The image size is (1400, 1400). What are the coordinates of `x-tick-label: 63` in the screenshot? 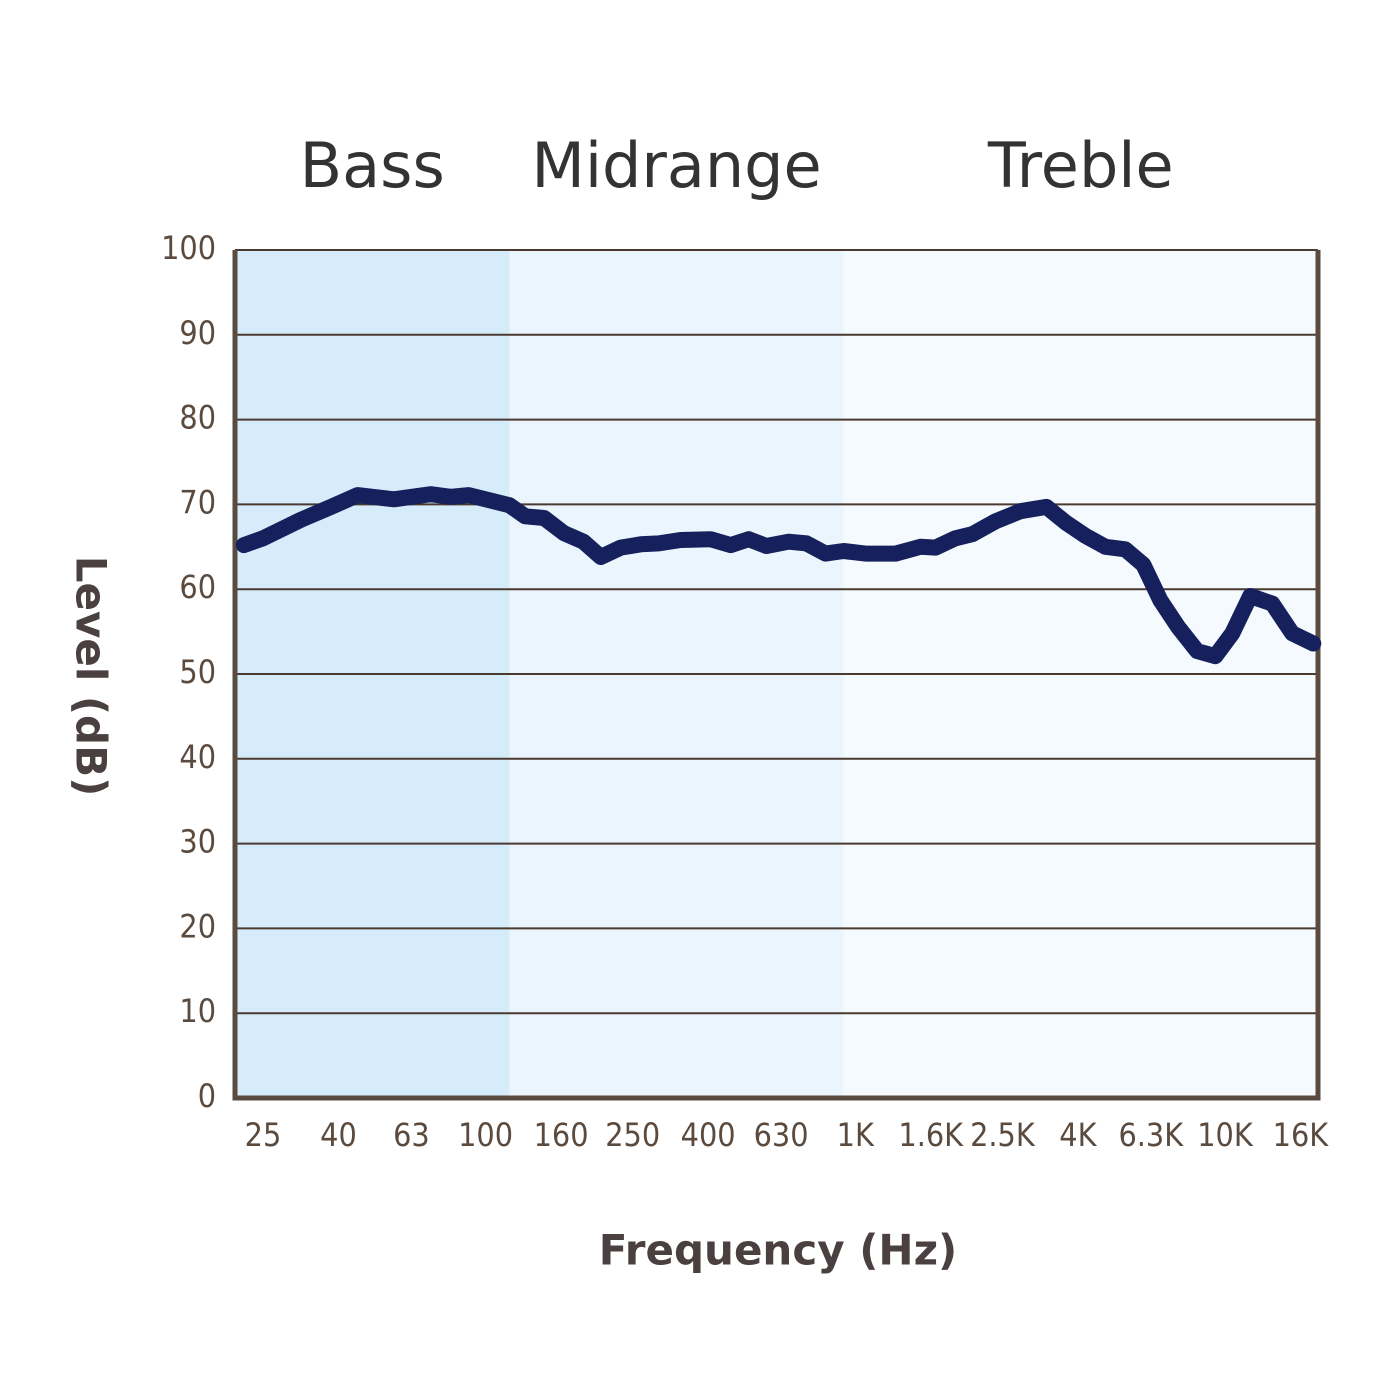 It's located at (411, 1135).